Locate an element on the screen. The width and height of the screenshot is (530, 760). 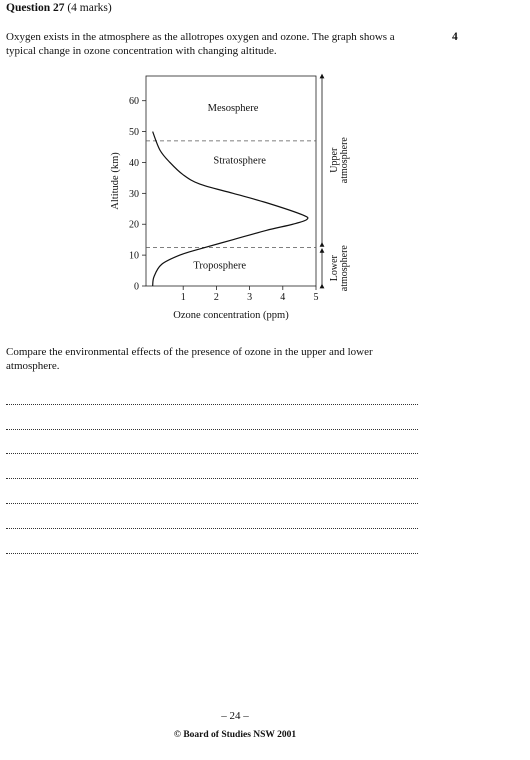
x-tick-label: 1 is located at coordinates (183, 297).